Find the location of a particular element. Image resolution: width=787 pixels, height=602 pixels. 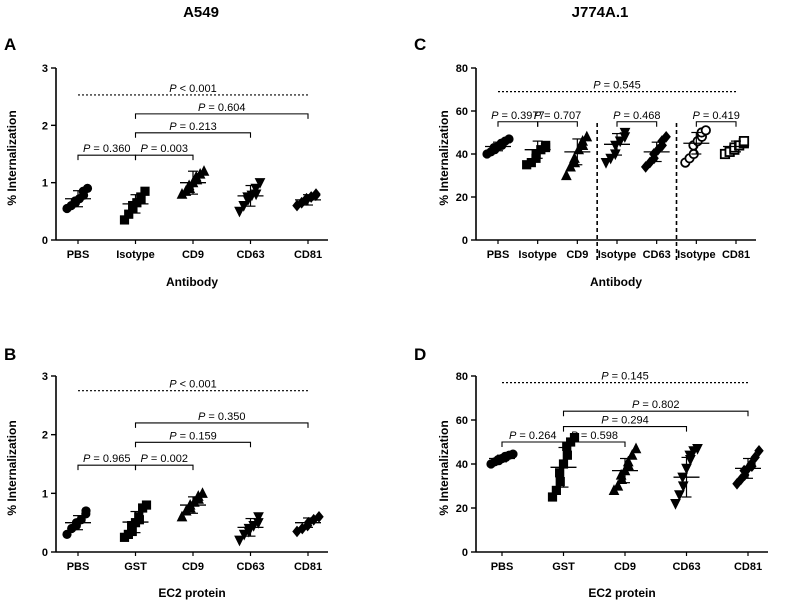

y-tick-label: 2 is located at coordinates (45, 436).